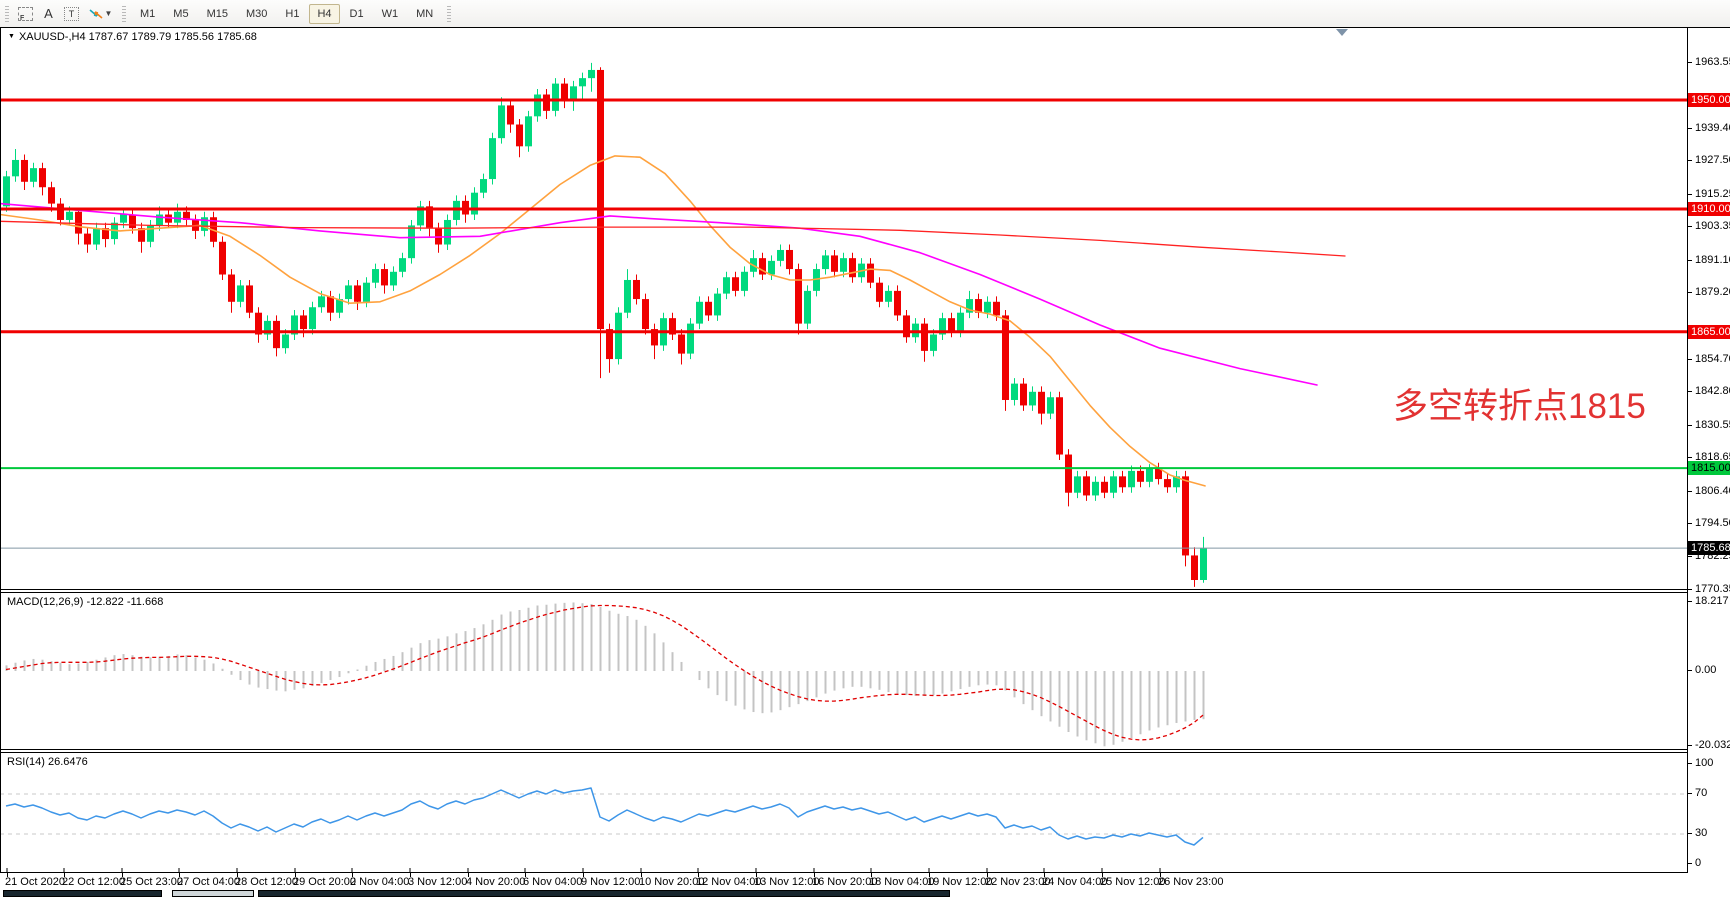 The image size is (1730, 897). Describe the element at coordinates (1709, 226) in the screenshot. I see `price-tick-label: 1903.35` at that location.